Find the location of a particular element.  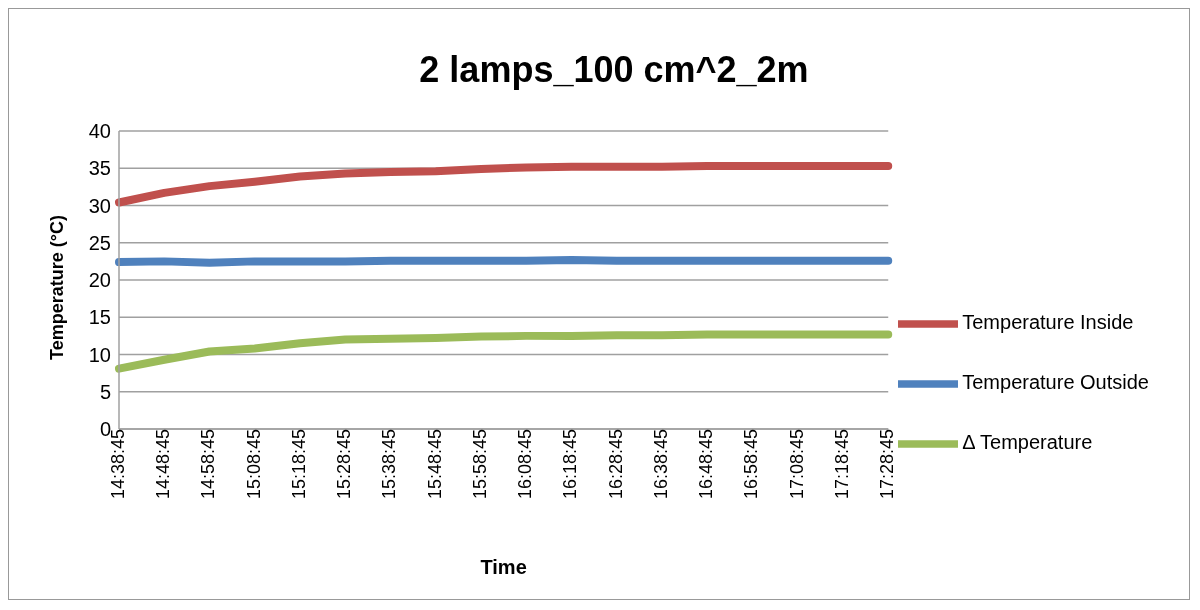

x-tick-label: 16:58:45 is located at coordinates (751, 464).